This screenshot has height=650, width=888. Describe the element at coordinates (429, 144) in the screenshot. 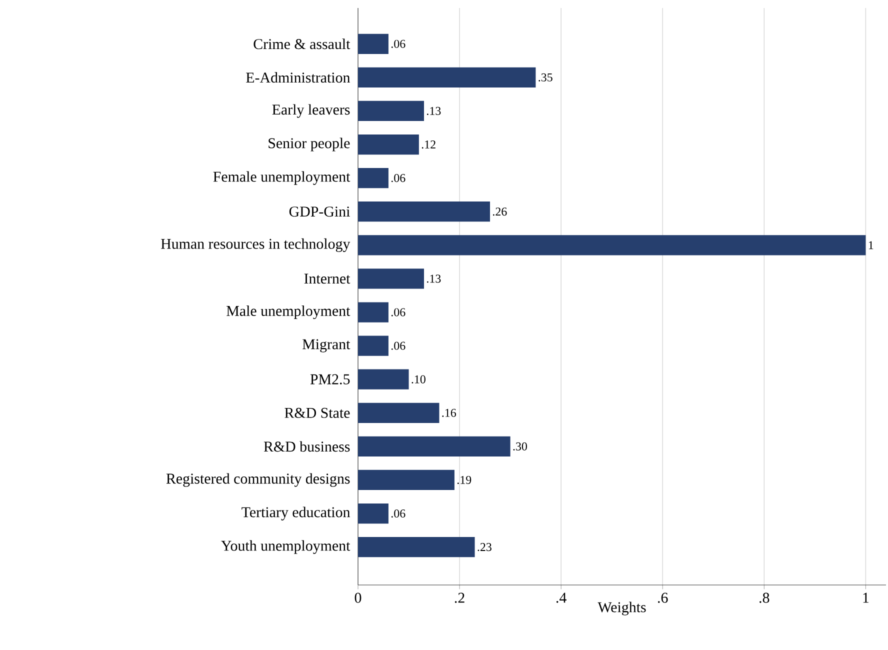

I see `data-label: .12` at that location.